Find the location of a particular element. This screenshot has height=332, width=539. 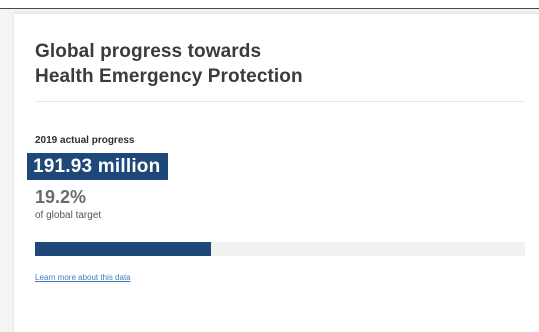

learn-more-link: Learn more about this data is located at coordinates (83, 277).